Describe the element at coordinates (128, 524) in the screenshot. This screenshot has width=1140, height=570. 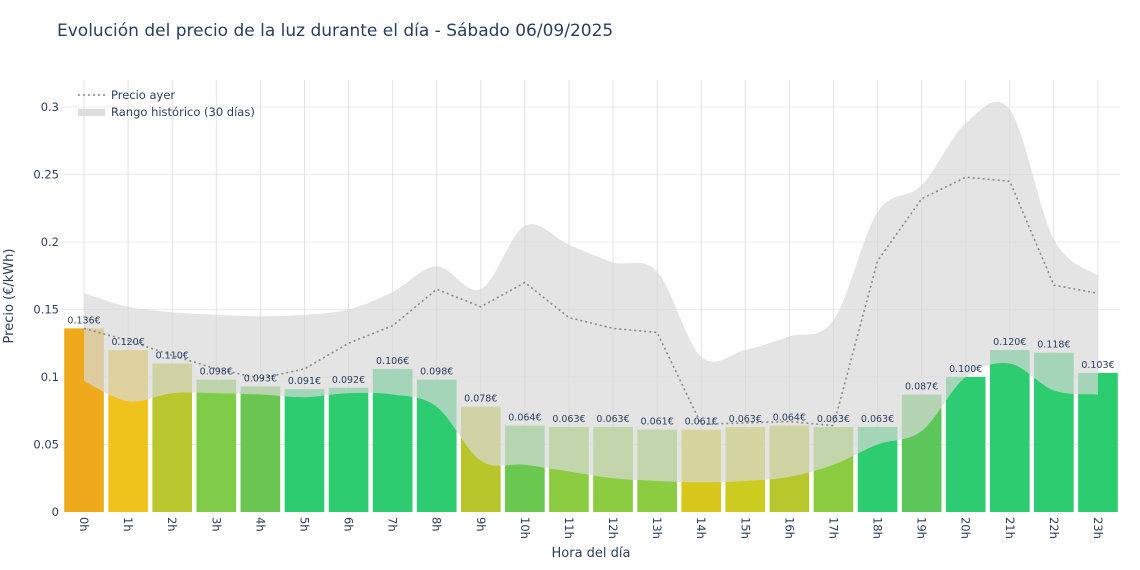
I see `x-tick-label: 1h` at that location.